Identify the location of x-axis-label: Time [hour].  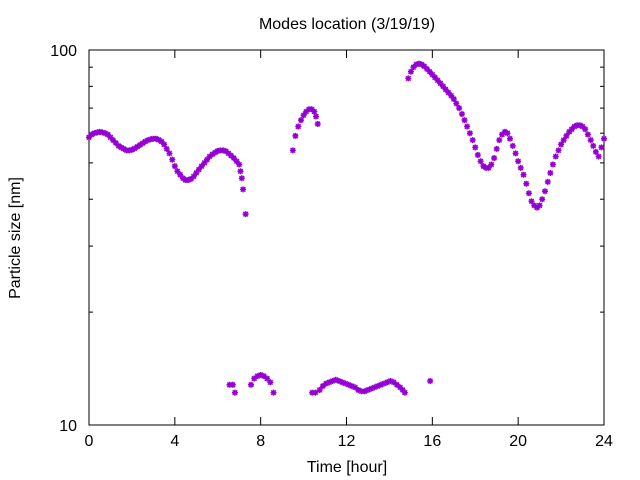
(347, 467).